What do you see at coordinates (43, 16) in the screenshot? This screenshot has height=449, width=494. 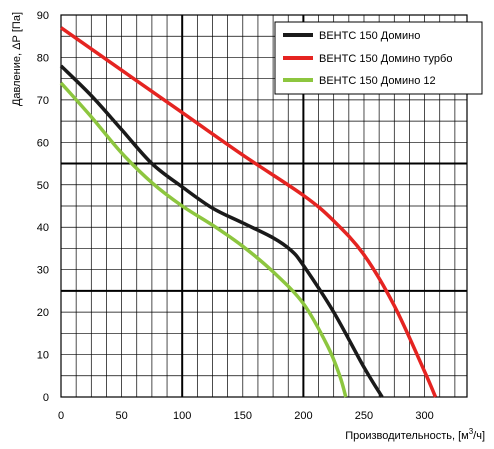 I see `y-tick-label-9: 90` at bounding box center [43, 16].